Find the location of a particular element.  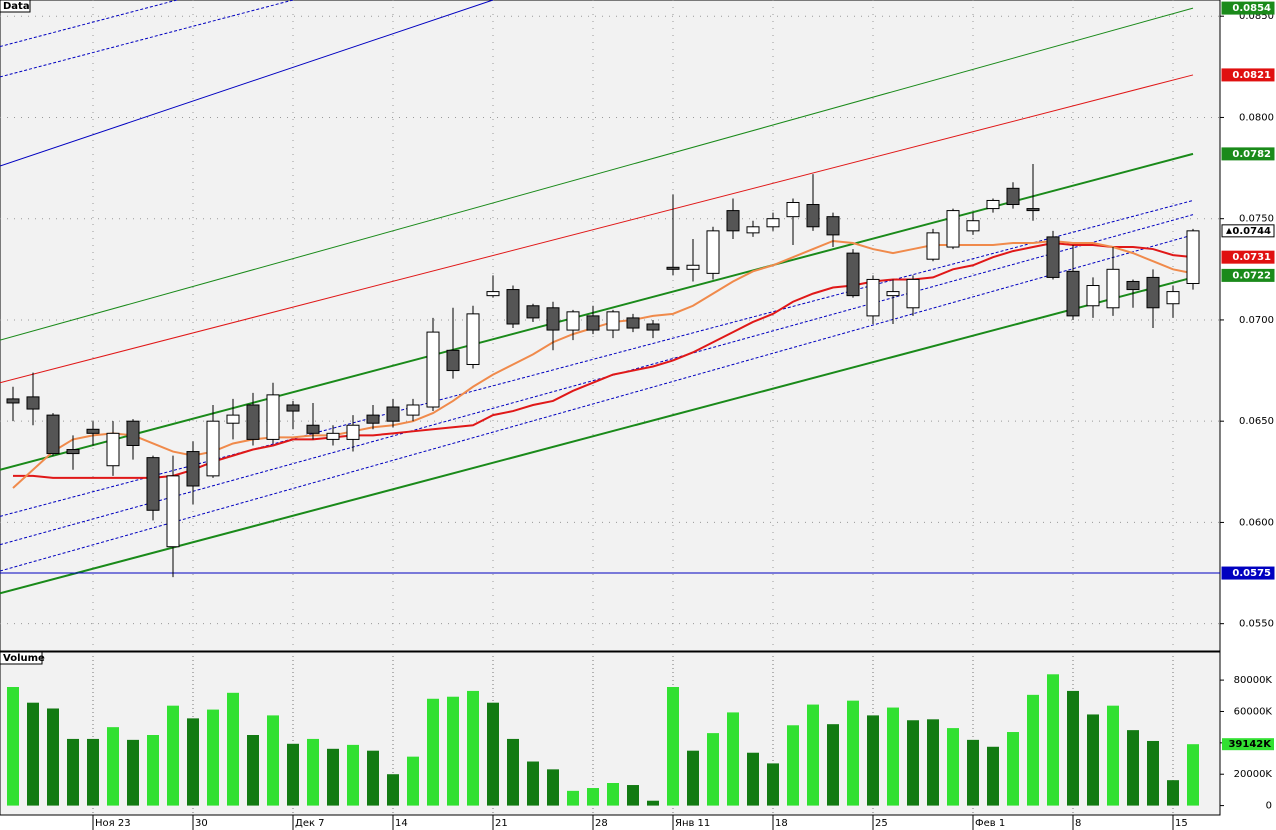

y-tick-label: 0.0850 is located at coordinates (1256, 16).